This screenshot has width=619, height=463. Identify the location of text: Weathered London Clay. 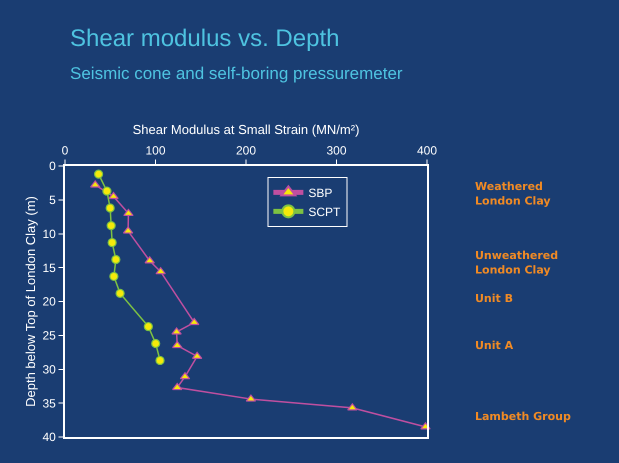
(513, 194).